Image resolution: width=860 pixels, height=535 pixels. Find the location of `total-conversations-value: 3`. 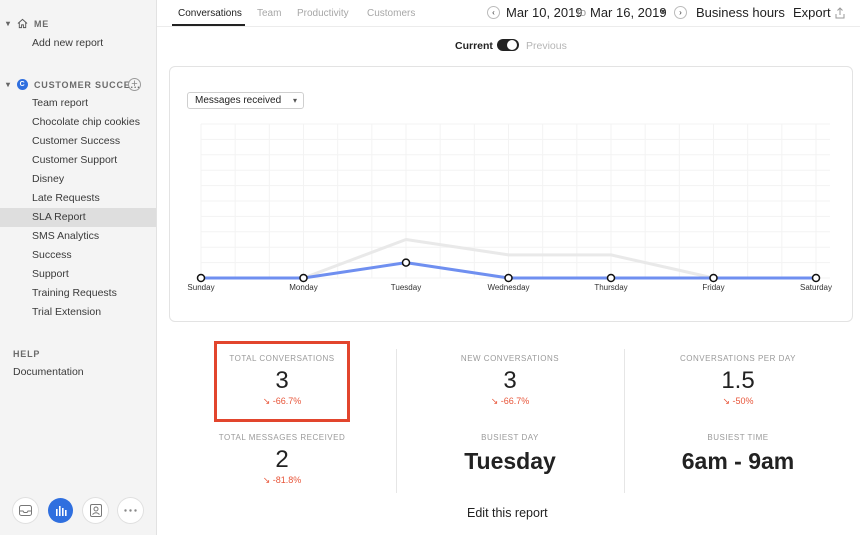

total-conversations-value: 3 is located at coordinates (282, 380).